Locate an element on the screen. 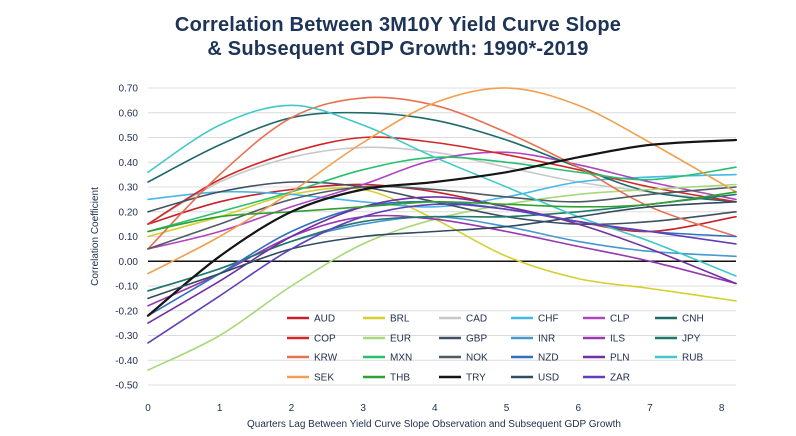  legend-label-cnh: CNH is located at coordinates (693, 319).